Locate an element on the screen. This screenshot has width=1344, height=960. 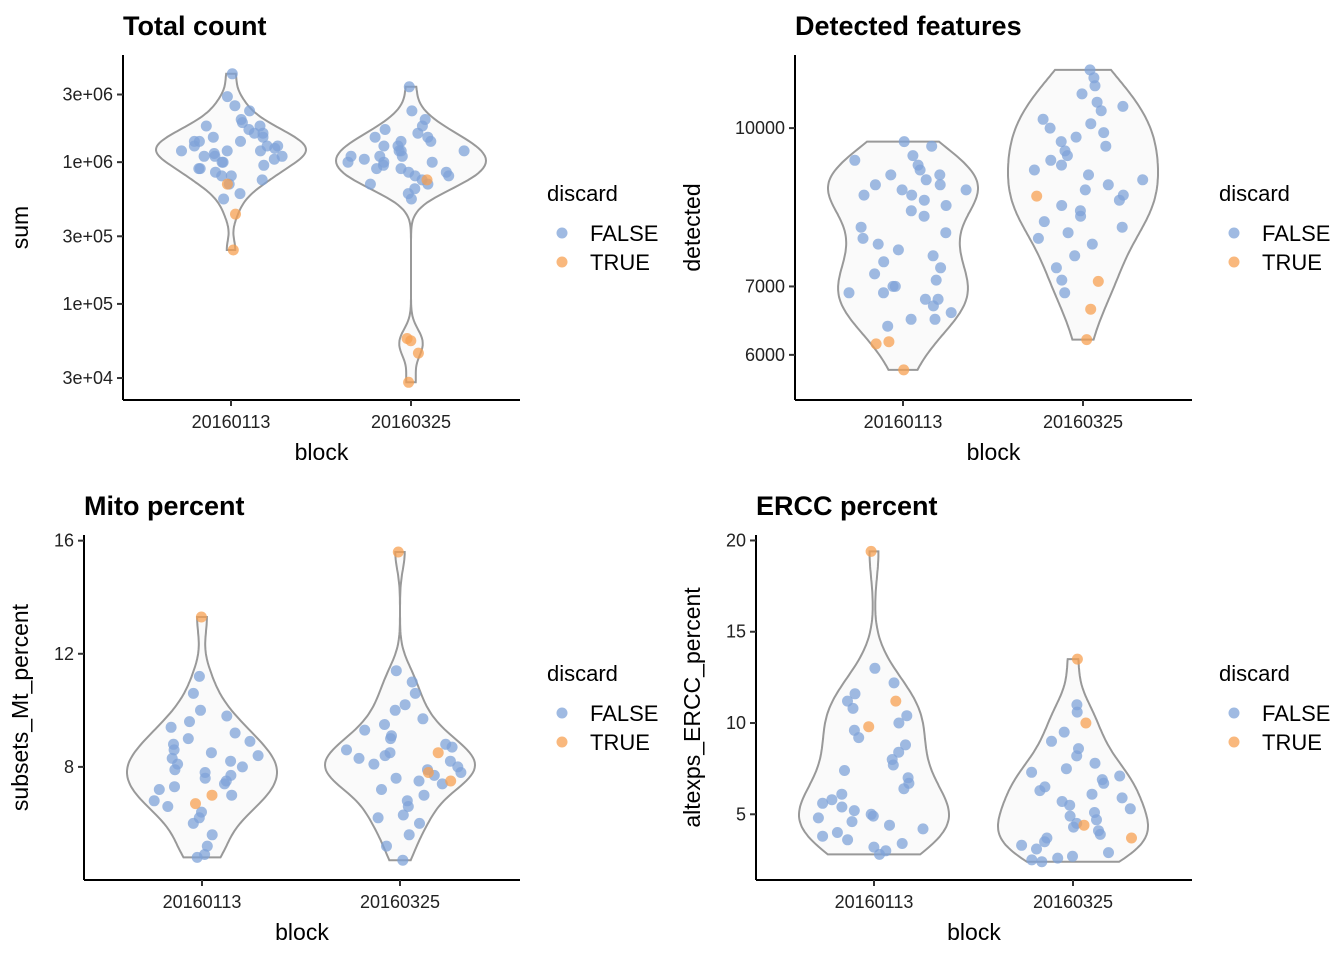
x-axis-title: block is located at coordinates (974, 932).